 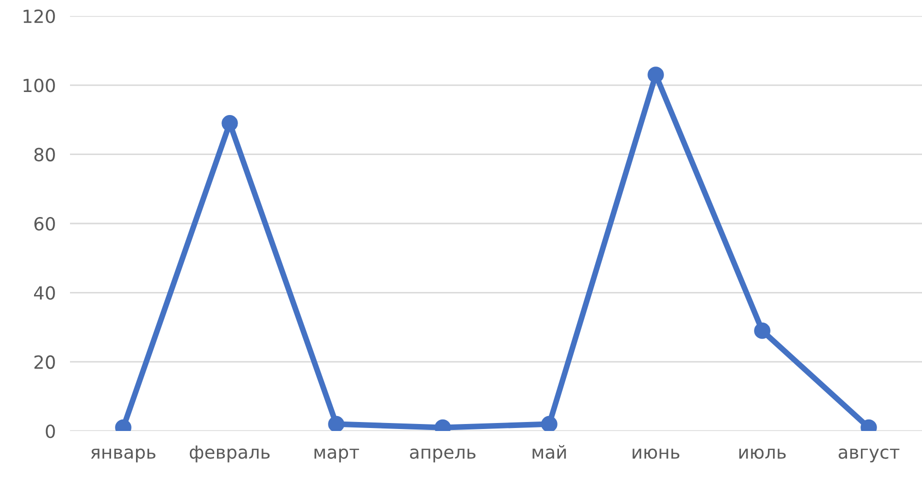 What do you see at coordinates (39, 16) in the screenshot?
I see `y-tick-label: 120` at bounding box center [39, 16].